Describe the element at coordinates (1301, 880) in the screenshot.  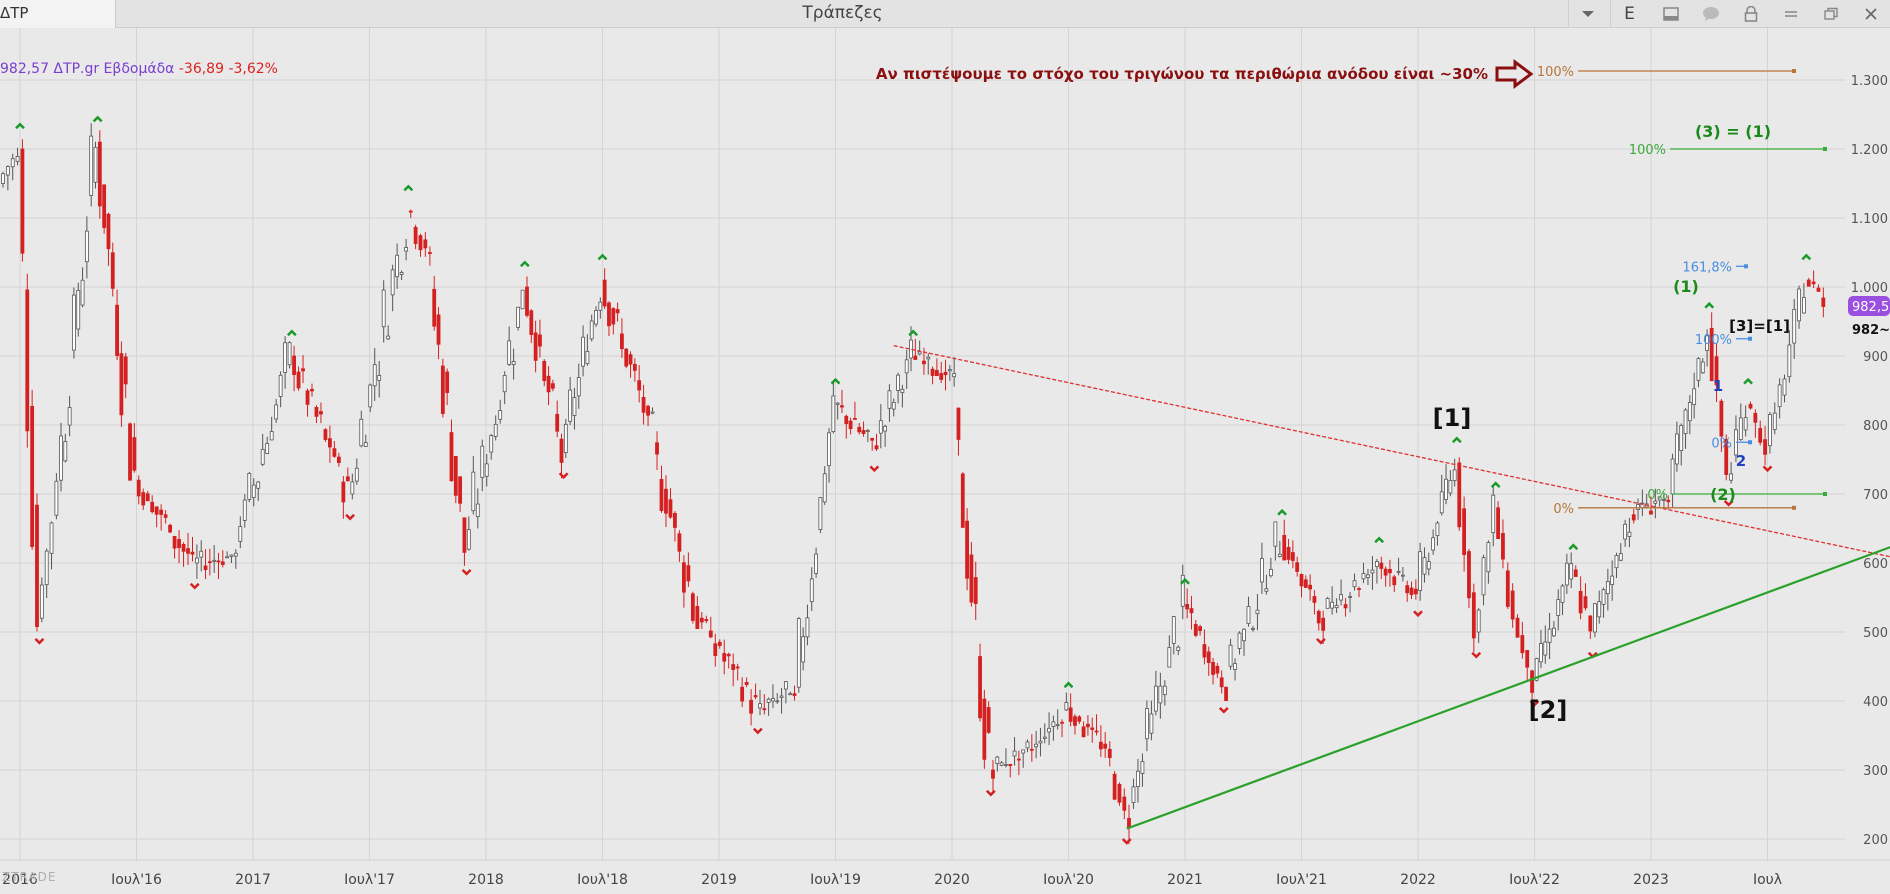
I see `x-tick-label: Ιουλ'21` at that location.